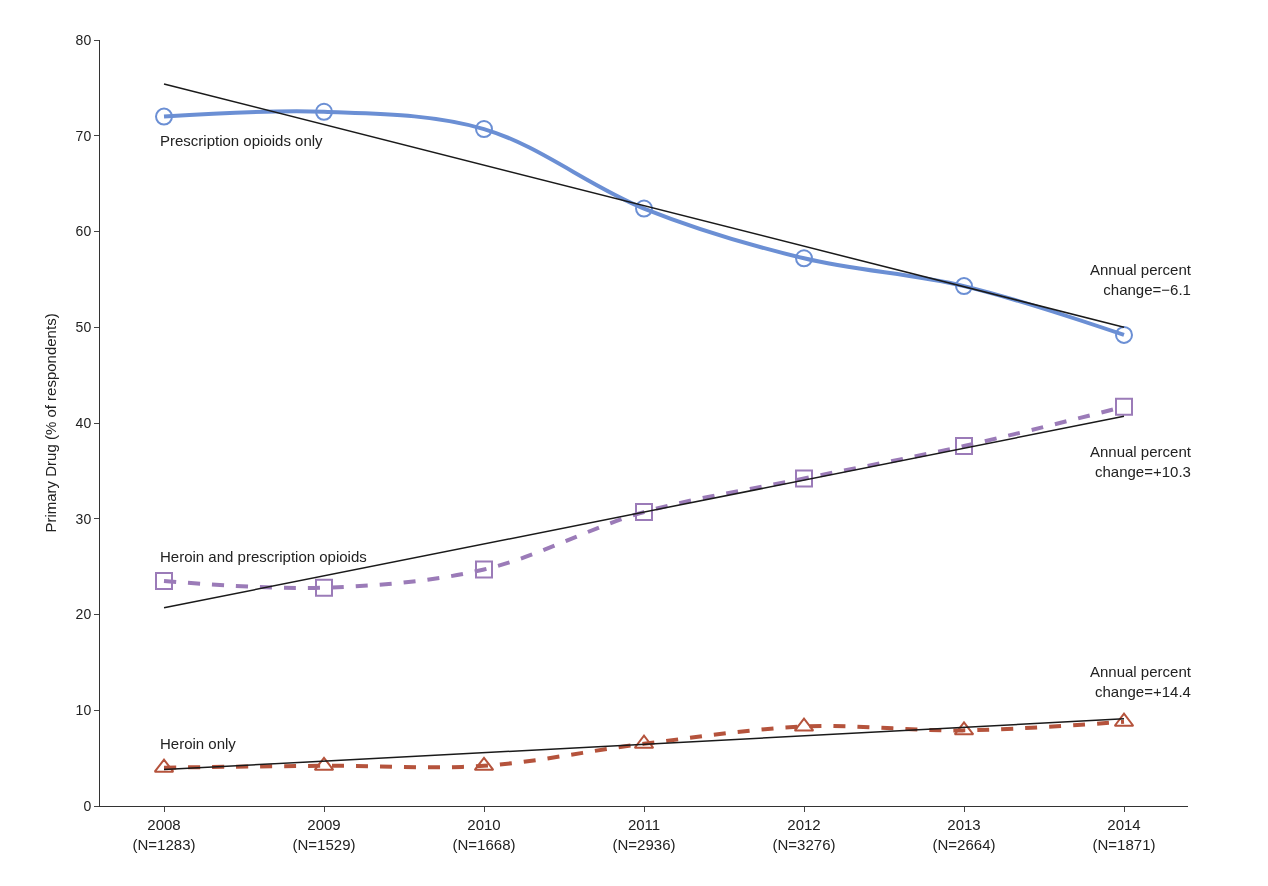 The height and width of the screenshot is (886, 1268). What do you see at coordinates (83, 135) in the screenshot?
I see `y-tick-label: 70` at bounding box center [83, 135].